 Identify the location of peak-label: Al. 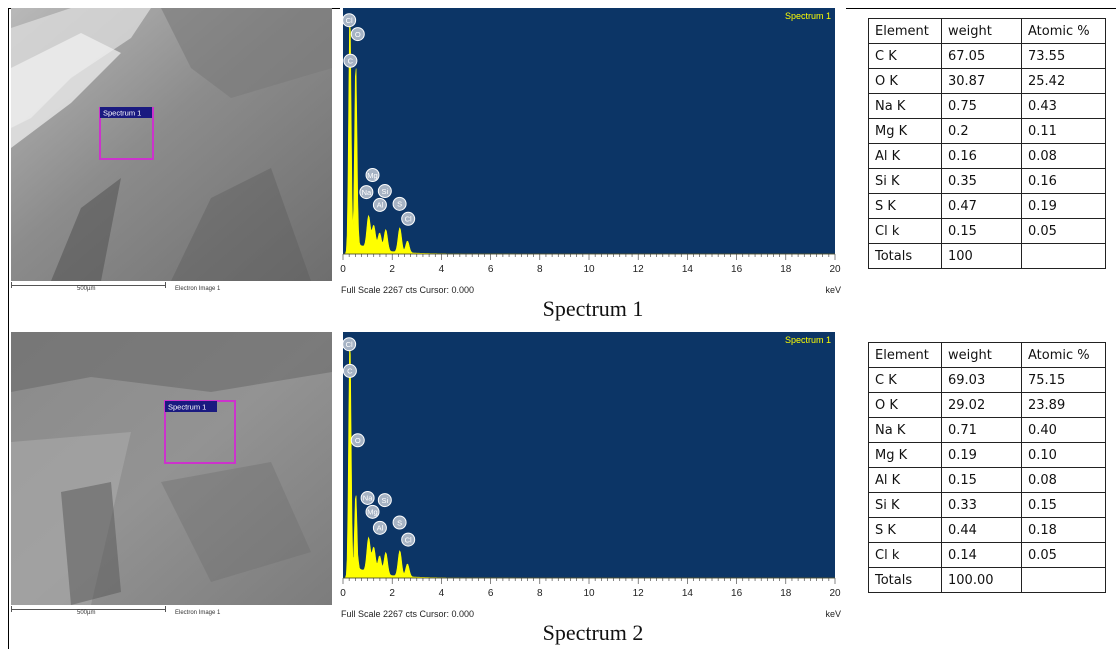
(379, 204).